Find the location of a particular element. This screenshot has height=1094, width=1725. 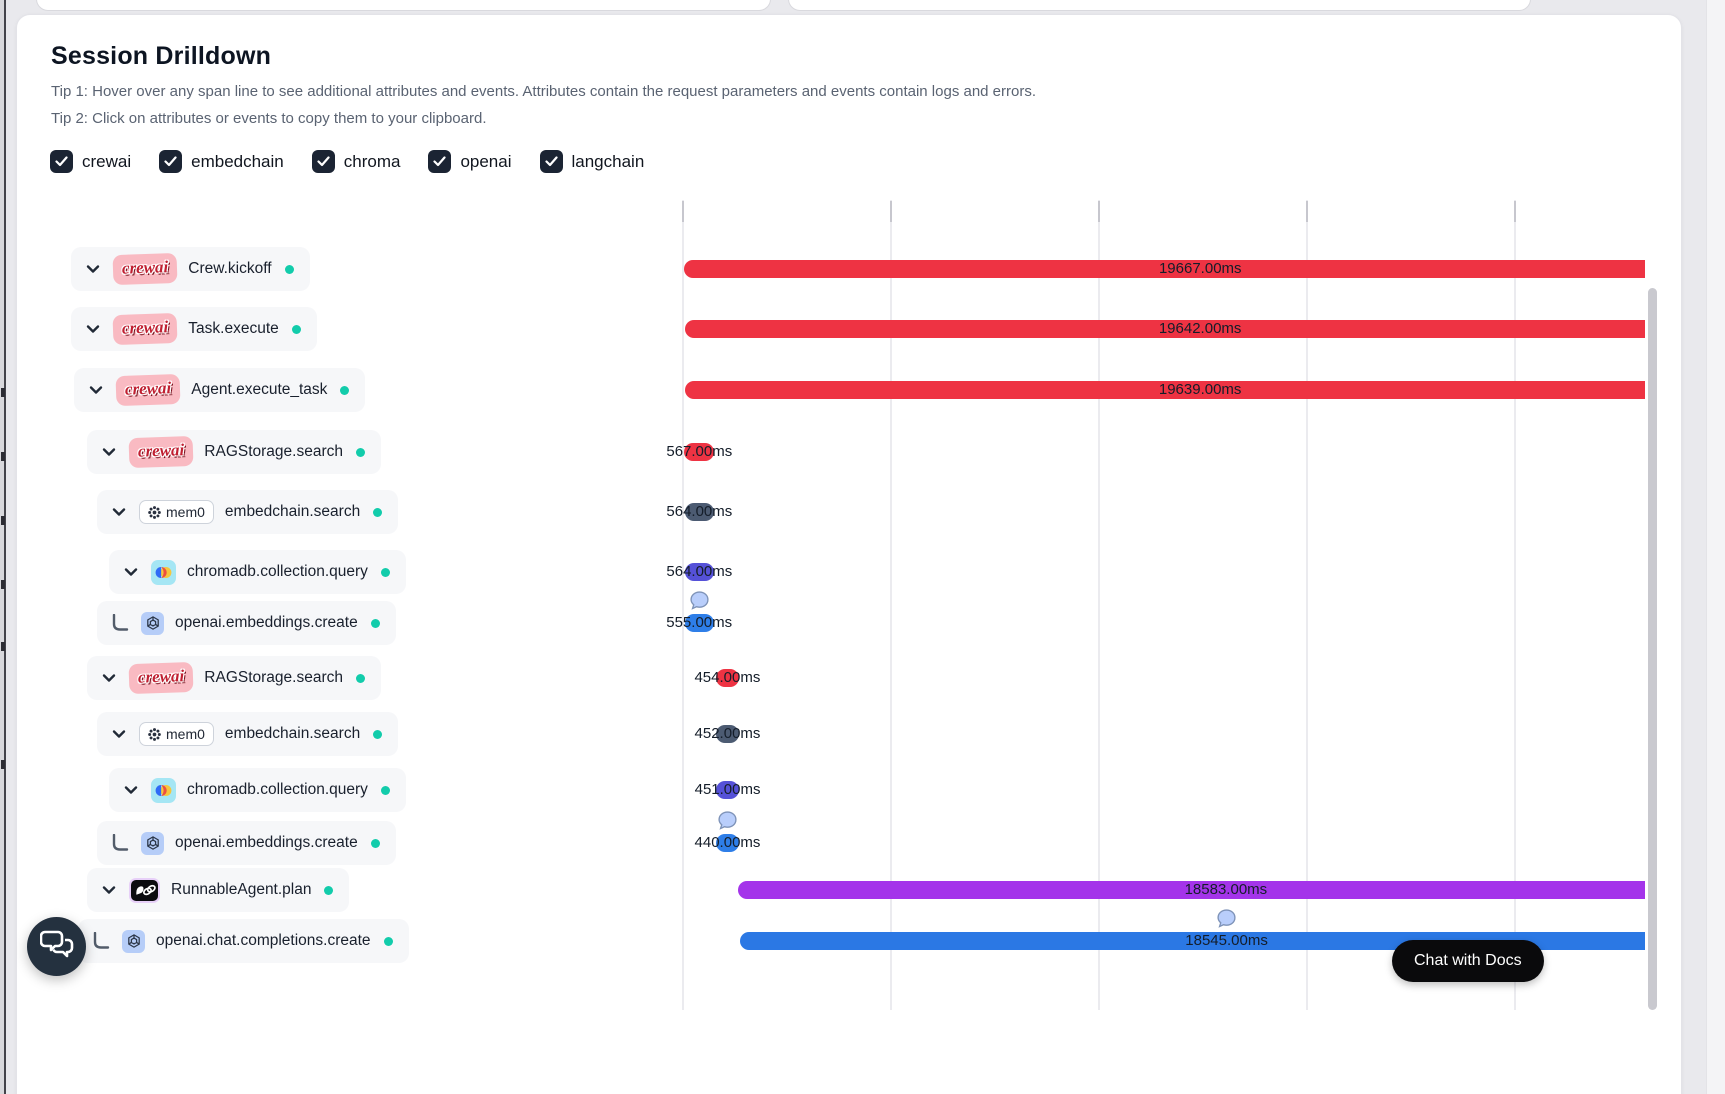

window-scrollbar-track is located at coordinates (1715, 547).